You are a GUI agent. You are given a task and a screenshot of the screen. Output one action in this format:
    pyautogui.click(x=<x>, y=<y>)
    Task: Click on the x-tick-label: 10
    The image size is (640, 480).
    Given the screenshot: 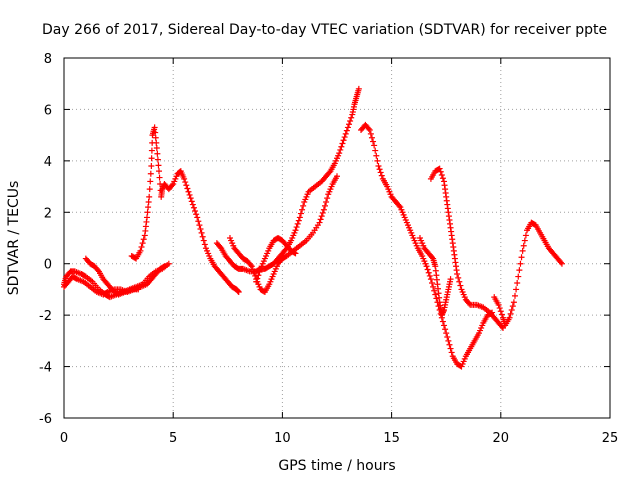 What is the action you would take?
    pyautogui.click(x=282, y=438)
    